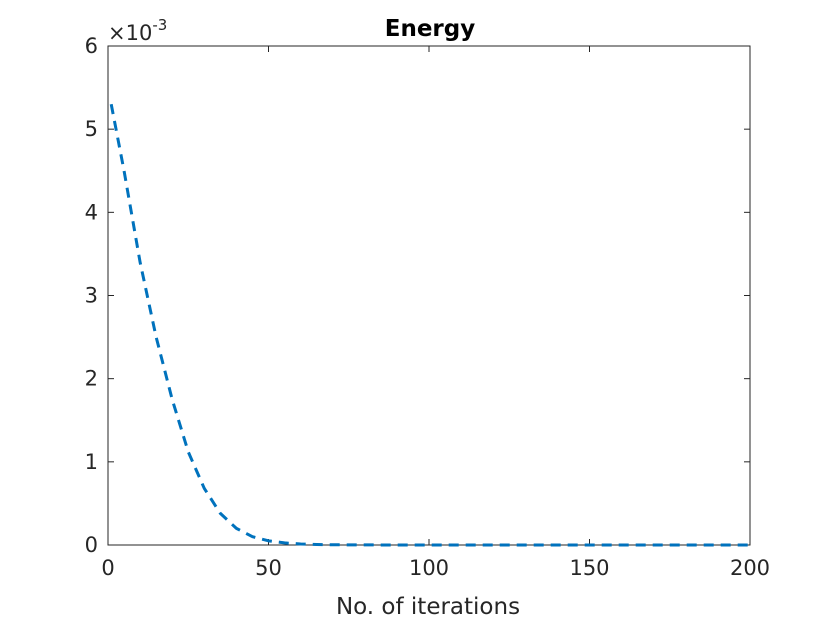 The width and height of the screenshot is (830, 623). I want to click on y-tick-label: 2, so click(91, 379).